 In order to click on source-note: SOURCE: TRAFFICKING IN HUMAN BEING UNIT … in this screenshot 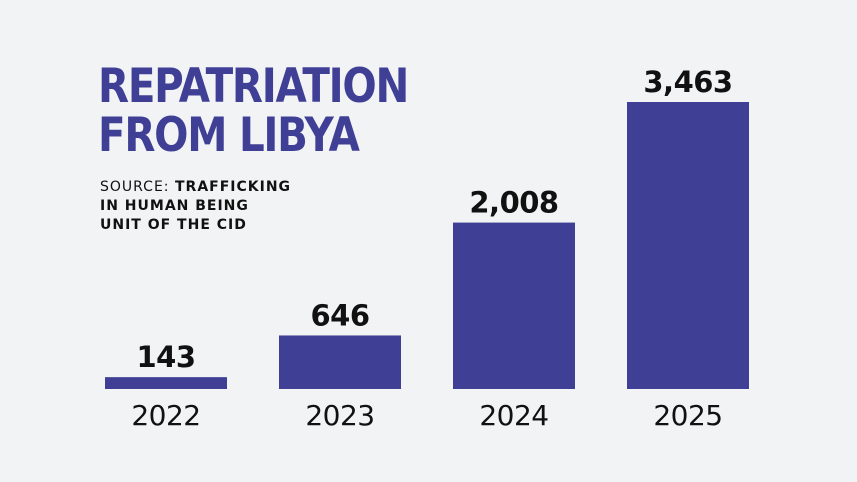, I will do `click(195, 206)`.